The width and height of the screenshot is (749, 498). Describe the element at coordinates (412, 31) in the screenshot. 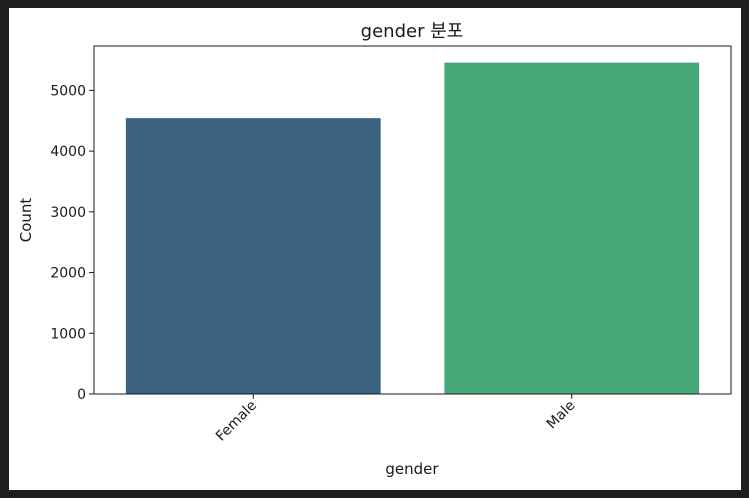

I see `chart-title: gender 분포` at that location.